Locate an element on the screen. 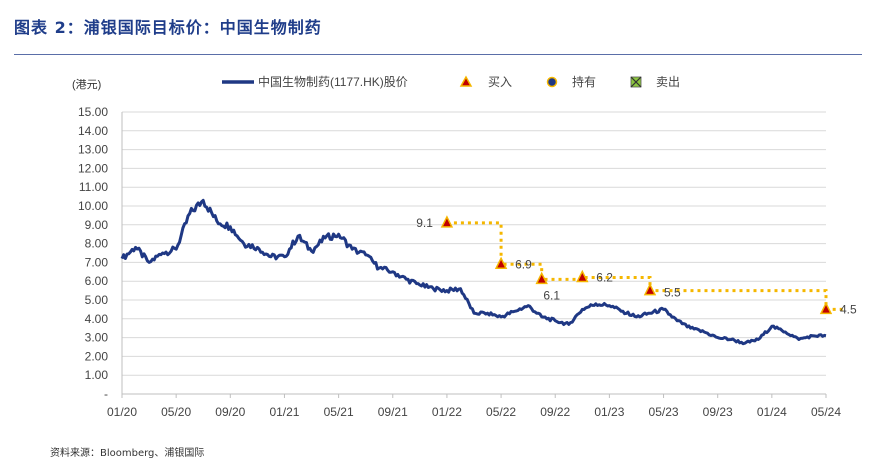 Image resolution: width=872 pixels, height=467 pixels. target-price-label: 6.9 is located at coordinates (523, 264).